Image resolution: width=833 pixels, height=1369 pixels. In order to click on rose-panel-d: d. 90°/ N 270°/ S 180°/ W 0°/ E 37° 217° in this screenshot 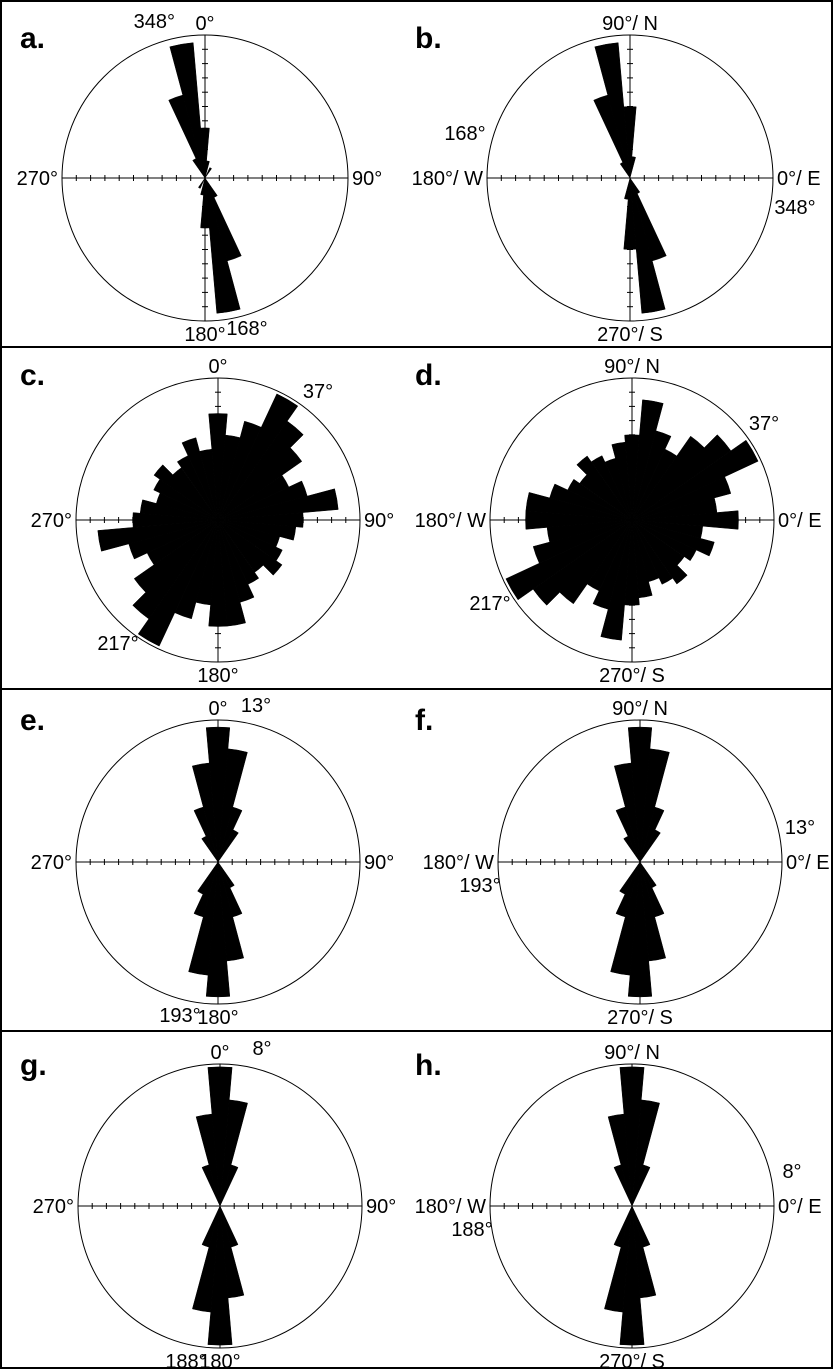, I will do `click(618, 521)`.